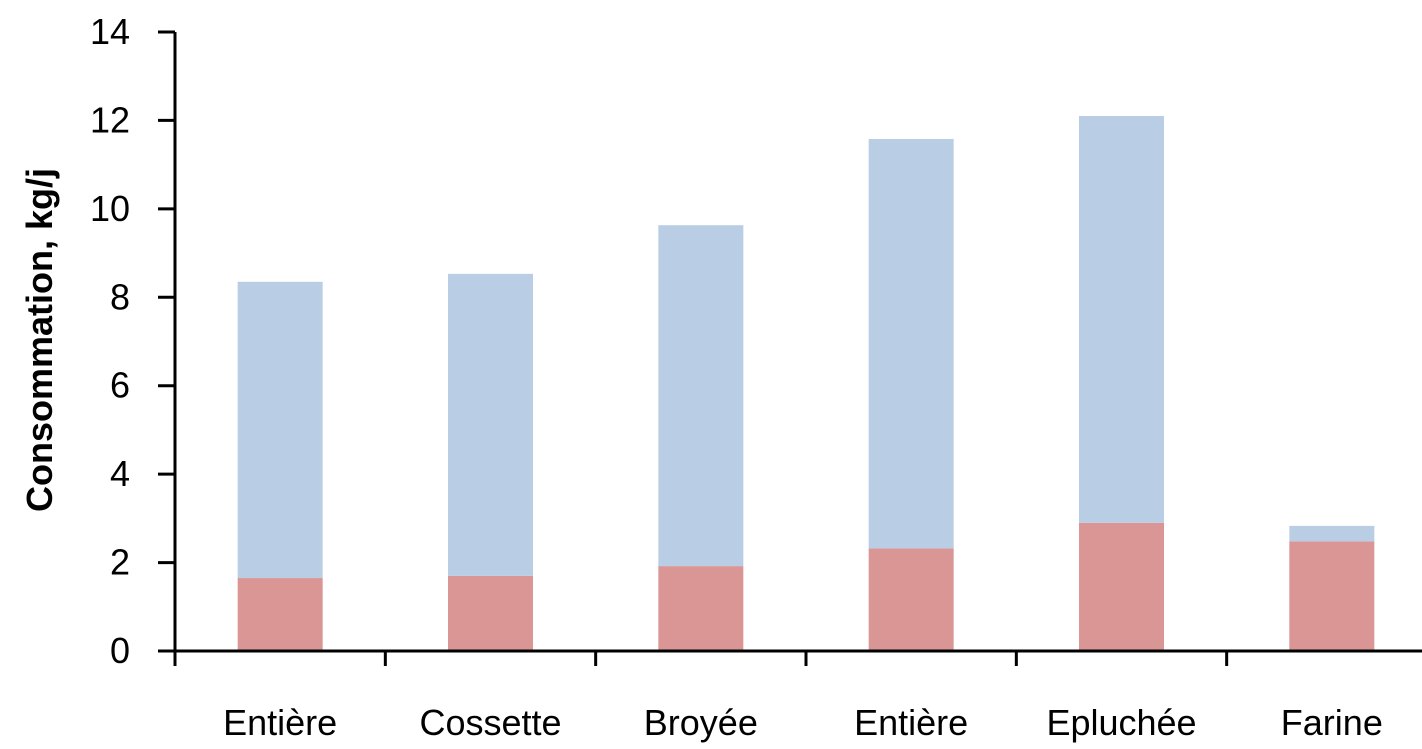 This screenshot has height=749, width=1422. What do you see at coordinates (1121, 722) in the screenshot?
I see `x-category-label: Epluchée` at bounding box center [1121, 722].